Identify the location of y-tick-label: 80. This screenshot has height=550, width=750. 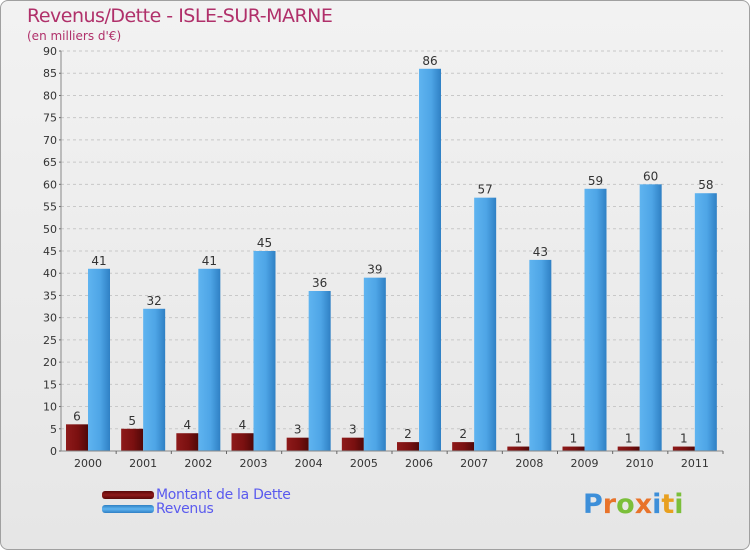
(50, 95).